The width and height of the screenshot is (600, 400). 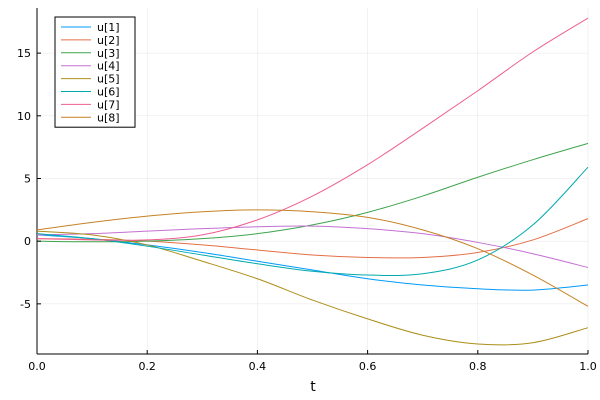 I want to click on legend-box, so click(x=95, y=72).